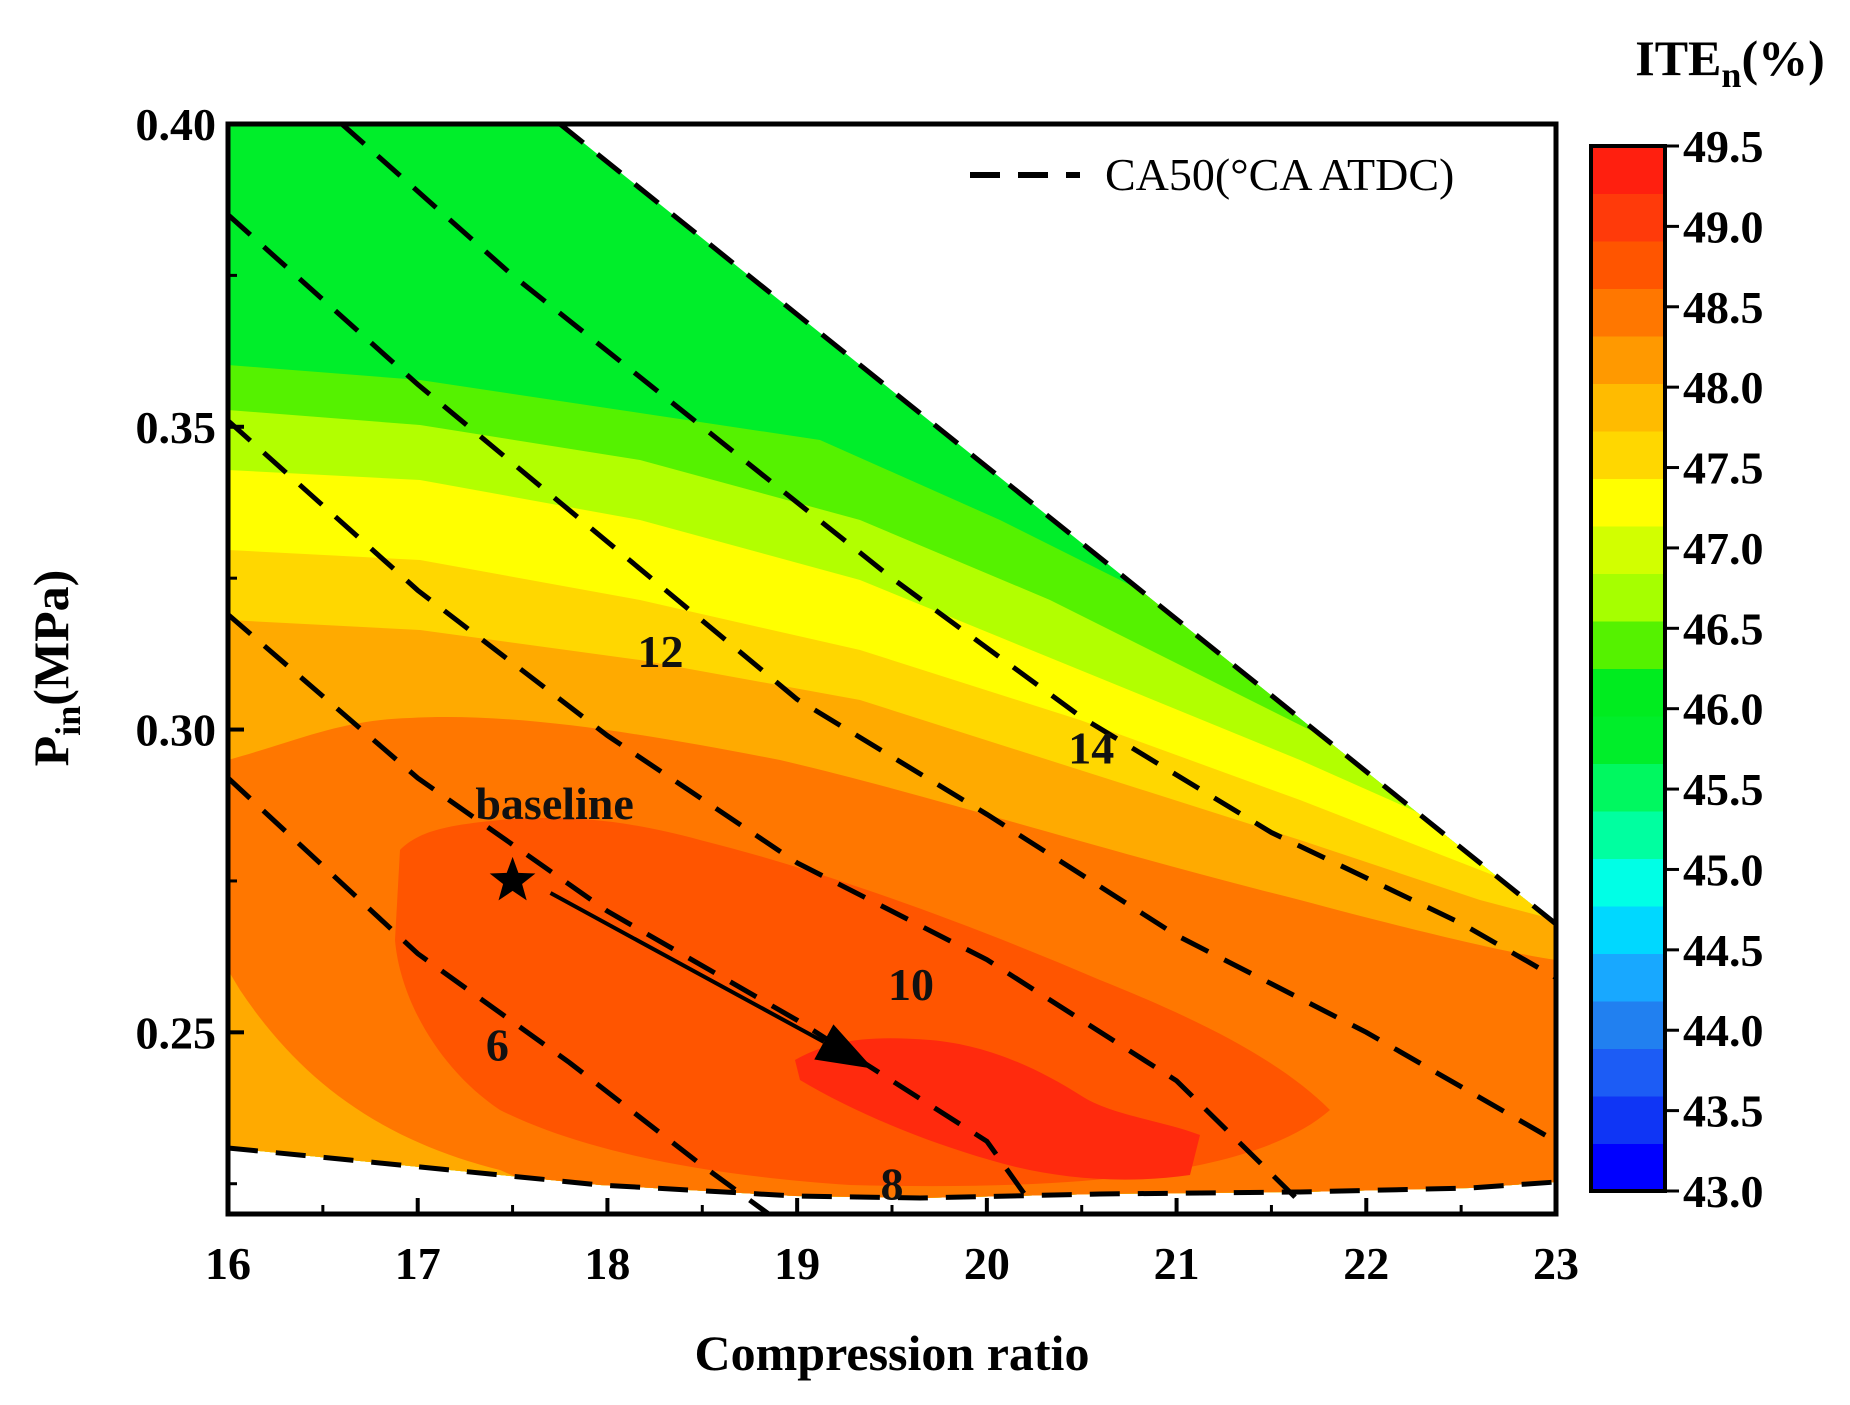 This screenshot has width=1850, height=1405. What do you see at coordinates (1723, 387) in the screenshot?
I see `colorbar-tick-label: 48.0` at bounding box center [1723, 387].